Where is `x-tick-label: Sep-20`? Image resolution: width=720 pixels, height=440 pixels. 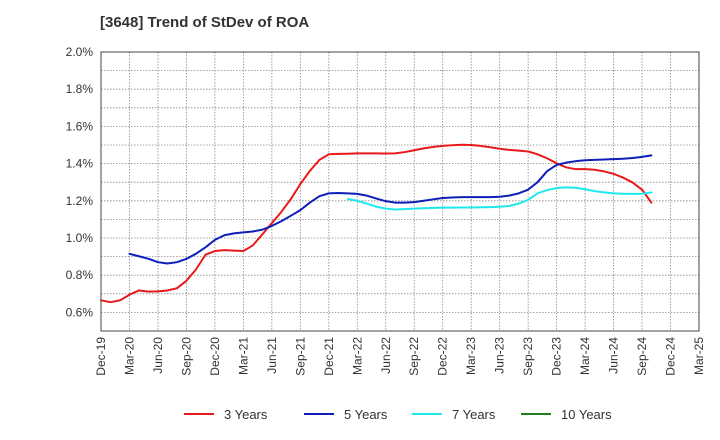 x-tick-label: Sep-20 is located at coordinates (186, 356).